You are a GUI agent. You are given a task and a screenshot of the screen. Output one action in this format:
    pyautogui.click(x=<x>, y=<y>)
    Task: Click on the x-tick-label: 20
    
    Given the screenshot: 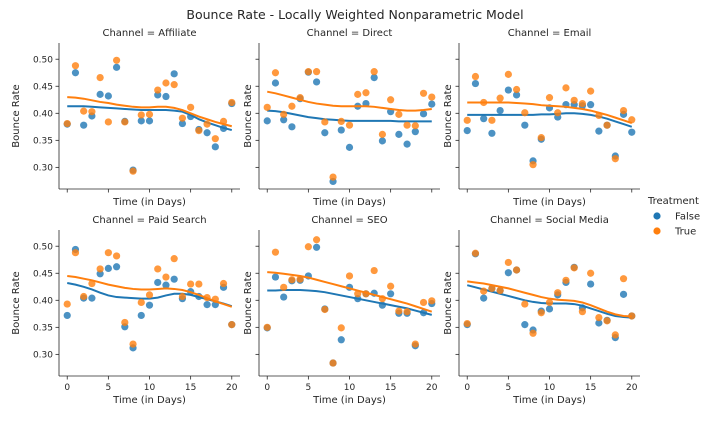 What is the action you would take?
    pyautogui.click(x=232, y=388)
    